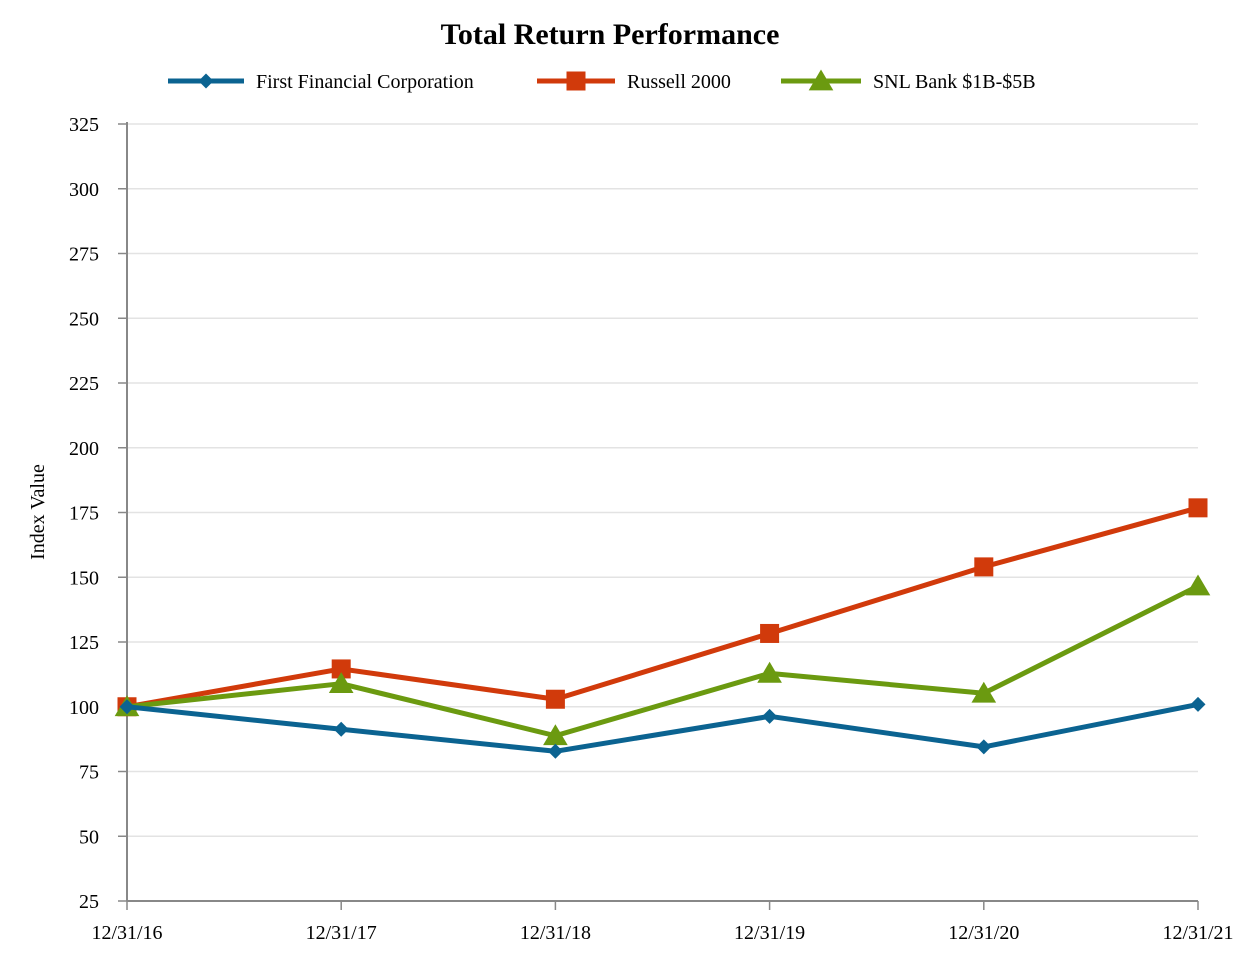  Describe the element at coordinates (84, 514) in the screenshot. I see `y-tick-label: 175` at that location.